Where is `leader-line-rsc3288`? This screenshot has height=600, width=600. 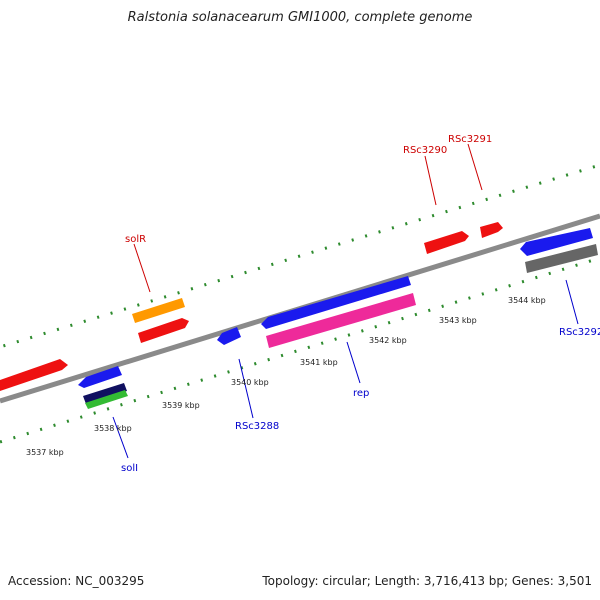
leader-line-rsc3288 is located at coordinates (246, 388).